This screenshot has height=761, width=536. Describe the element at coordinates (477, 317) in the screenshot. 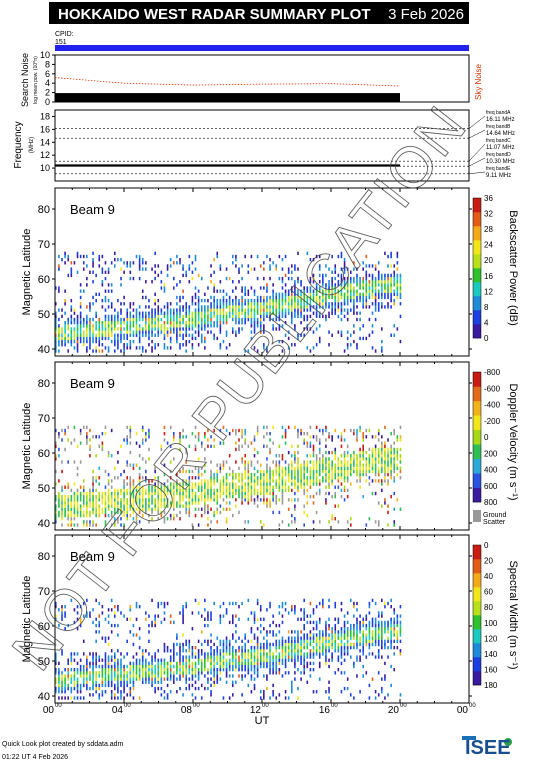

I see `colorbar-segment` at that location.